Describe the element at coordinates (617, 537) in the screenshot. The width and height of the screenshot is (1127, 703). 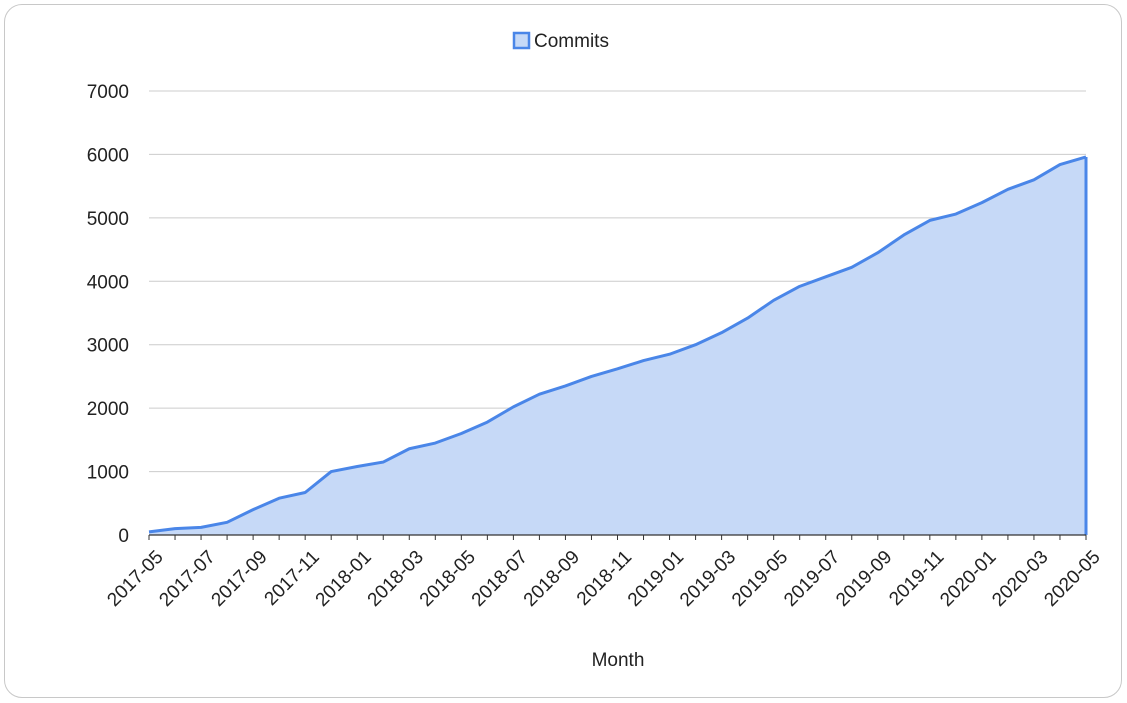
I see `x-axis` at that location.